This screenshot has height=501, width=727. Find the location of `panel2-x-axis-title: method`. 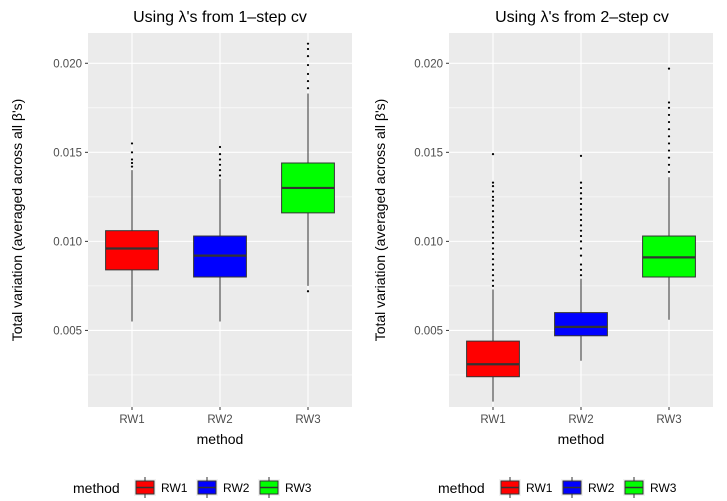

panel2-x-axis-title: method is located at coordinates (581, 439).